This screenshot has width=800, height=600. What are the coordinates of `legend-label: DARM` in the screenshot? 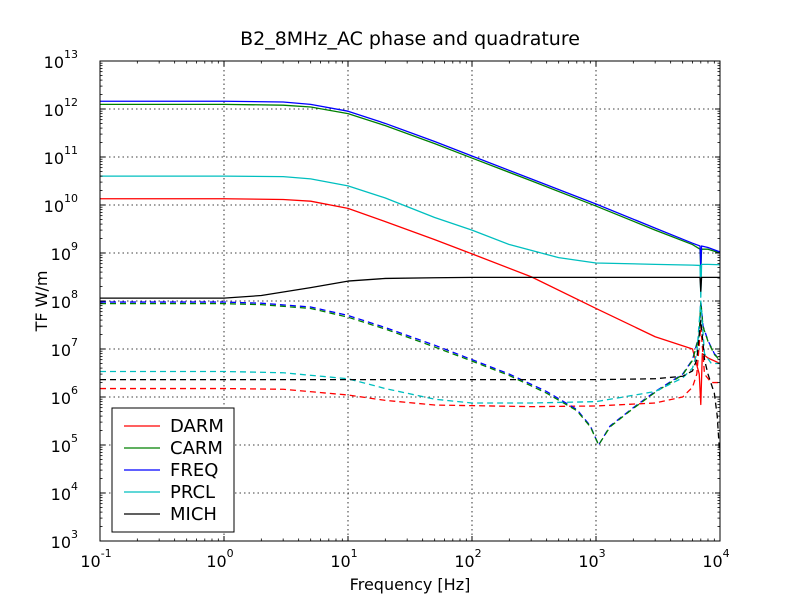 It's located at (197, 426).